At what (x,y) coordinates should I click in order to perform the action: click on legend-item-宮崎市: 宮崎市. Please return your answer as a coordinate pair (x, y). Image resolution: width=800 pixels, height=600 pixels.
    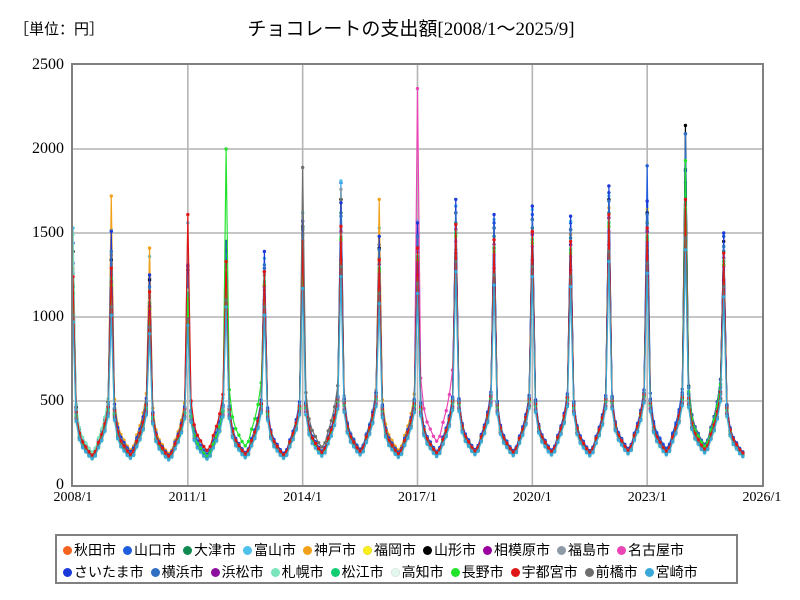
    Looking at the image, I should click on (671, 572).